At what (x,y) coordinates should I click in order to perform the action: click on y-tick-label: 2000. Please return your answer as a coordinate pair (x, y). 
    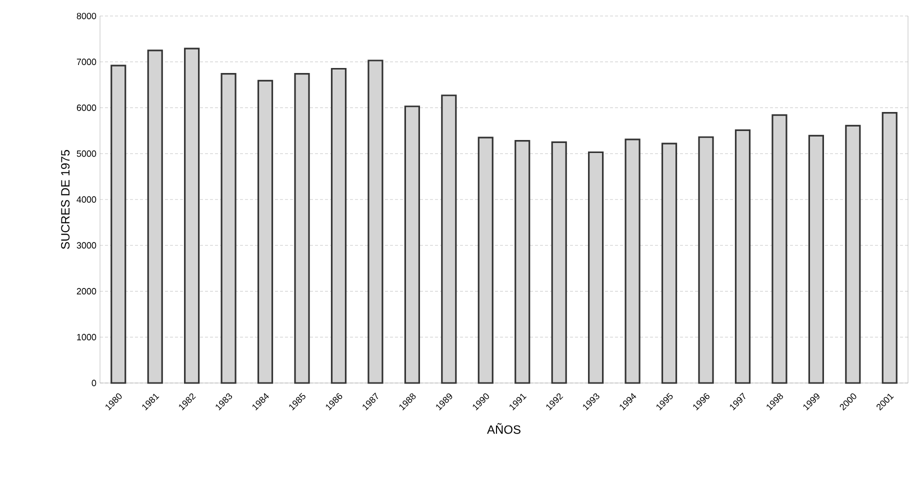
    Looking at the image, I should click on (86, 291).